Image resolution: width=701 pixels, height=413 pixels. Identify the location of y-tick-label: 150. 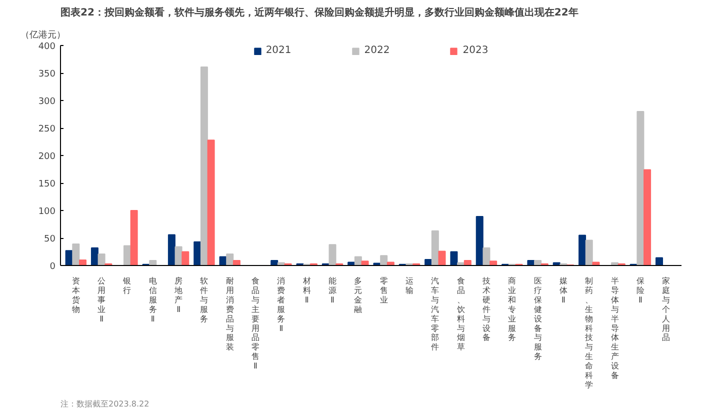
(47, 185).